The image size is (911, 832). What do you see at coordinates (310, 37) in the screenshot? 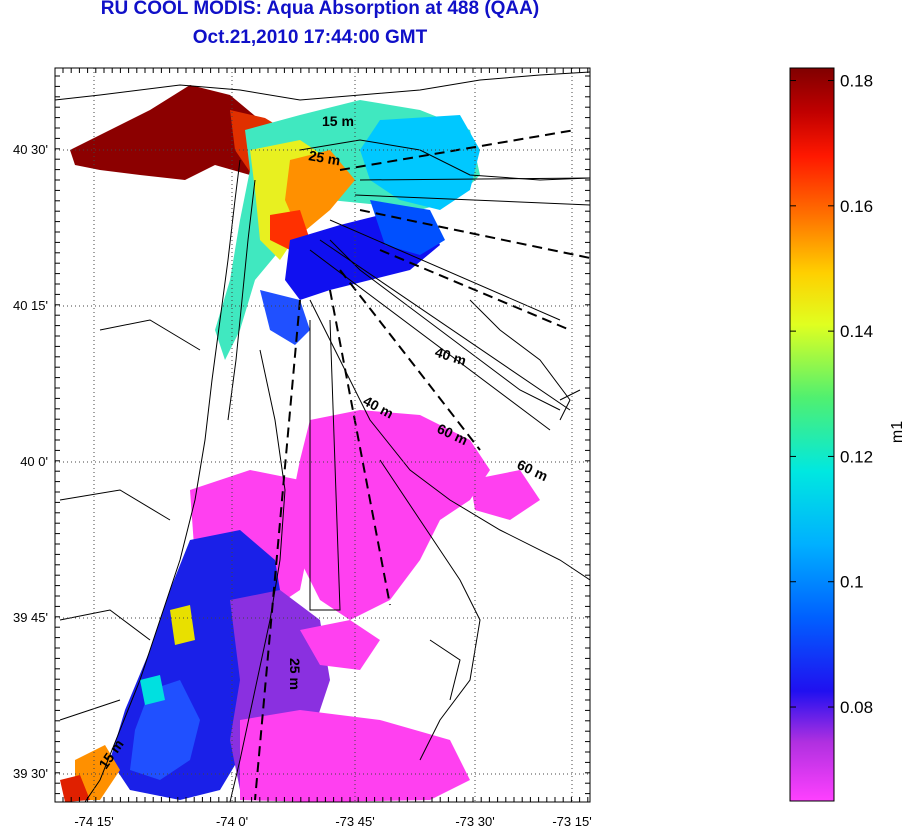
I see `map-subtitle: Oct.21,2010 17:44:00 GMT` at bounding box center [310, 37].